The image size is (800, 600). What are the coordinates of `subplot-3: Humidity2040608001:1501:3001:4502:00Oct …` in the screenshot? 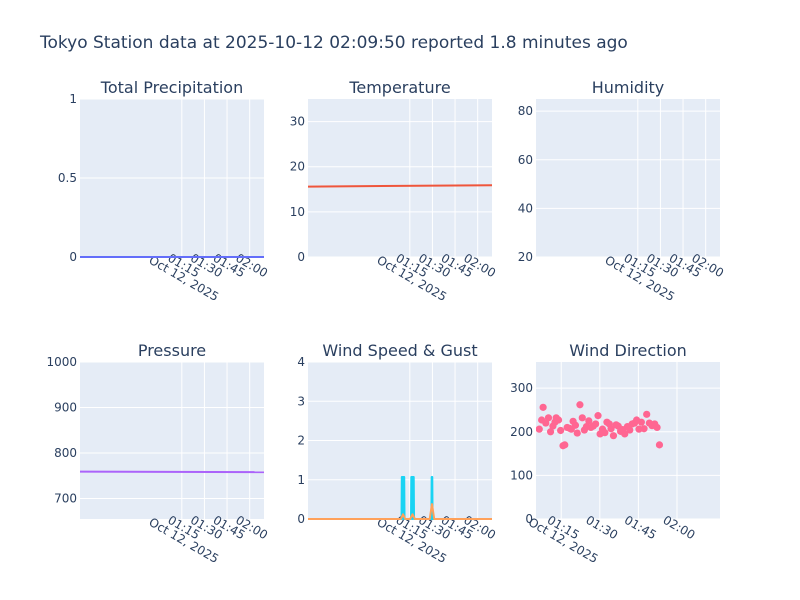 It's located at (622, 191).